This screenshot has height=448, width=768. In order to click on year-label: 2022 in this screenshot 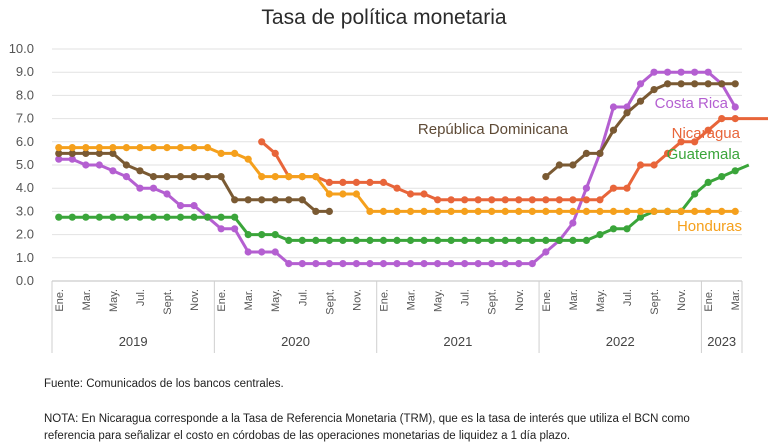, I will do `click(620, 341)`.